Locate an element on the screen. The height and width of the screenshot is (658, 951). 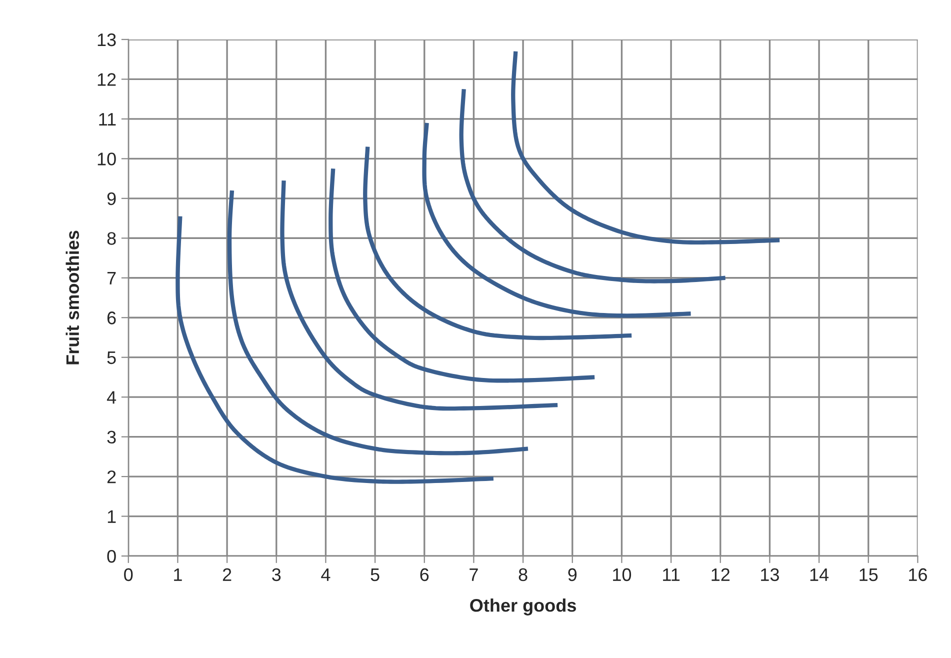
y-tick-label: 1 is located at coordinates (112, 516).